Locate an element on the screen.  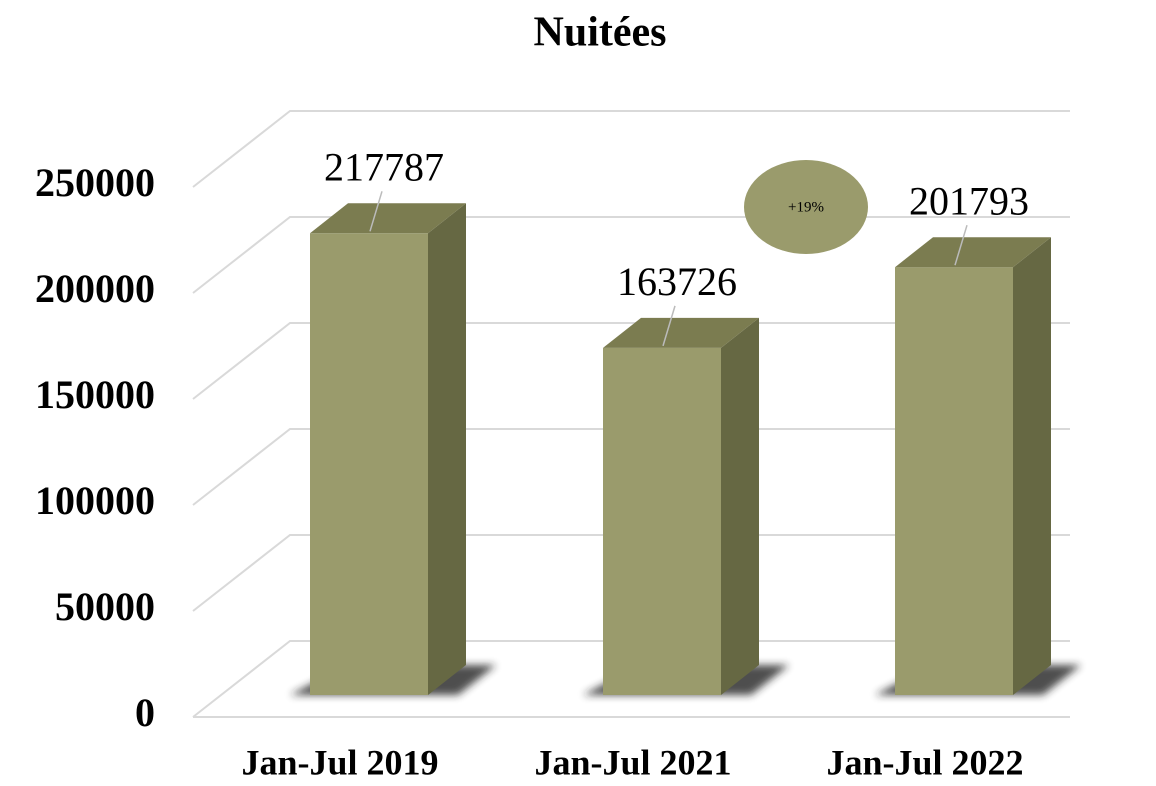
annotation: +19% is located at coordinates (806, 207).